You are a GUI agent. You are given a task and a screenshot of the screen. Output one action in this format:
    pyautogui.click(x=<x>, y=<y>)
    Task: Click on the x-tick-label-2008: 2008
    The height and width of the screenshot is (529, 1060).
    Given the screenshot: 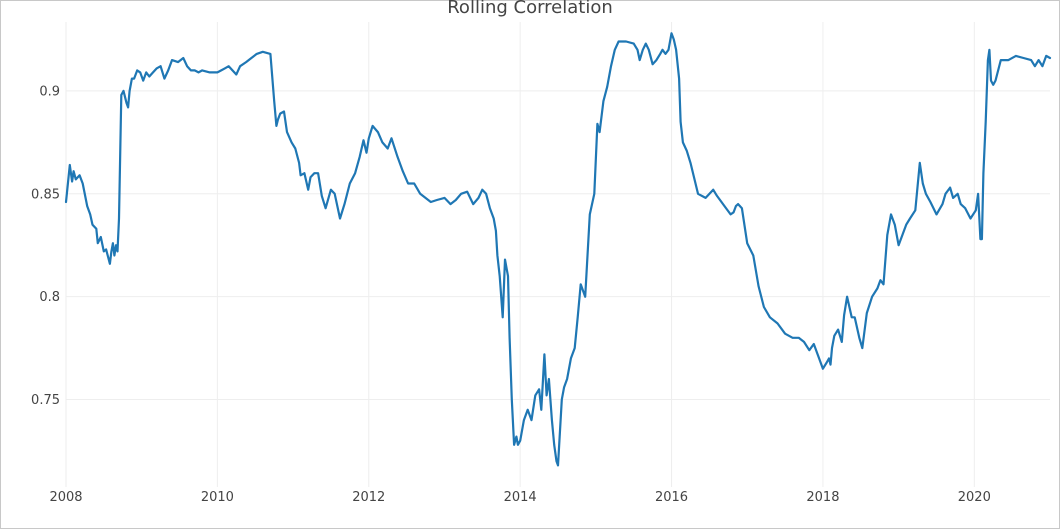 What is the action you would take?
    pyautogui.click(x=65, y=497)
    